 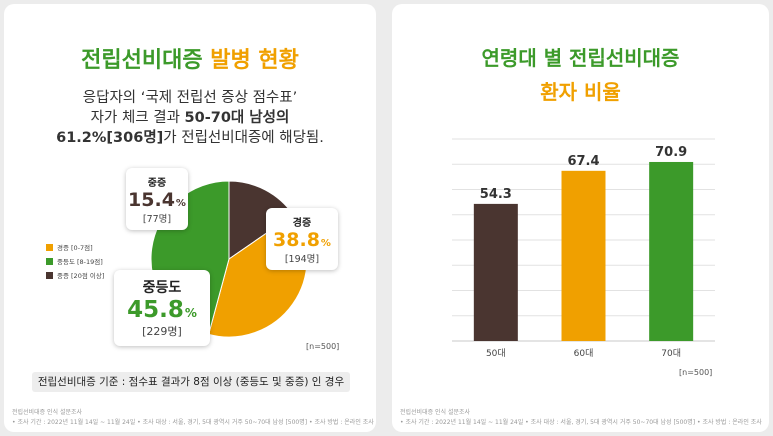 I want to click on callout-mild-name: 경증, so click(x=302, y=223).